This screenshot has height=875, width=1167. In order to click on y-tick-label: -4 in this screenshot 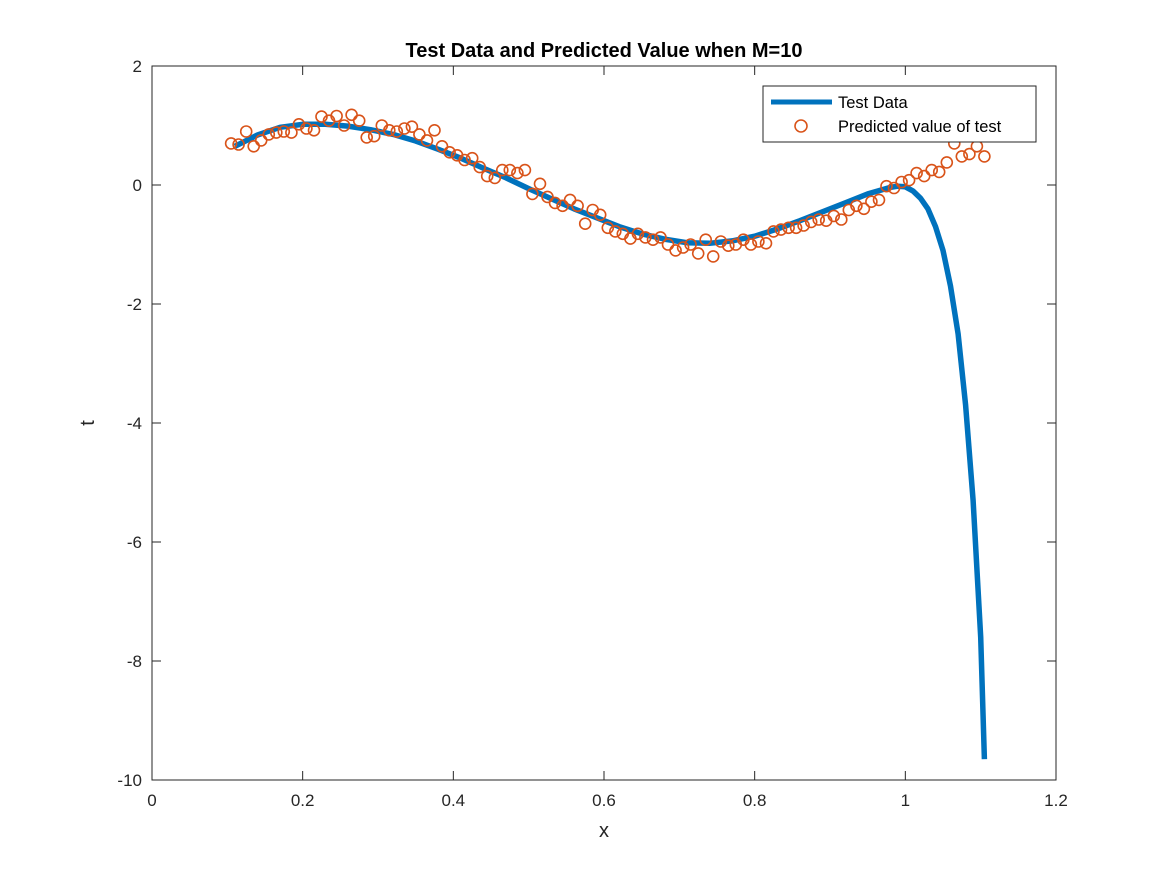, I will do `click(134, 423)`.